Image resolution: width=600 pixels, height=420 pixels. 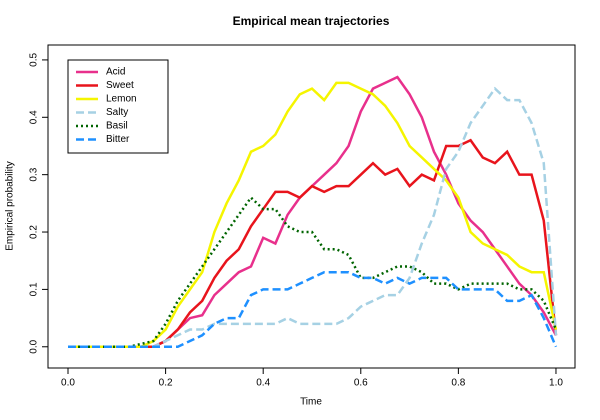 I want to click on legend-label: Sweet, so click(x=120, y=85).